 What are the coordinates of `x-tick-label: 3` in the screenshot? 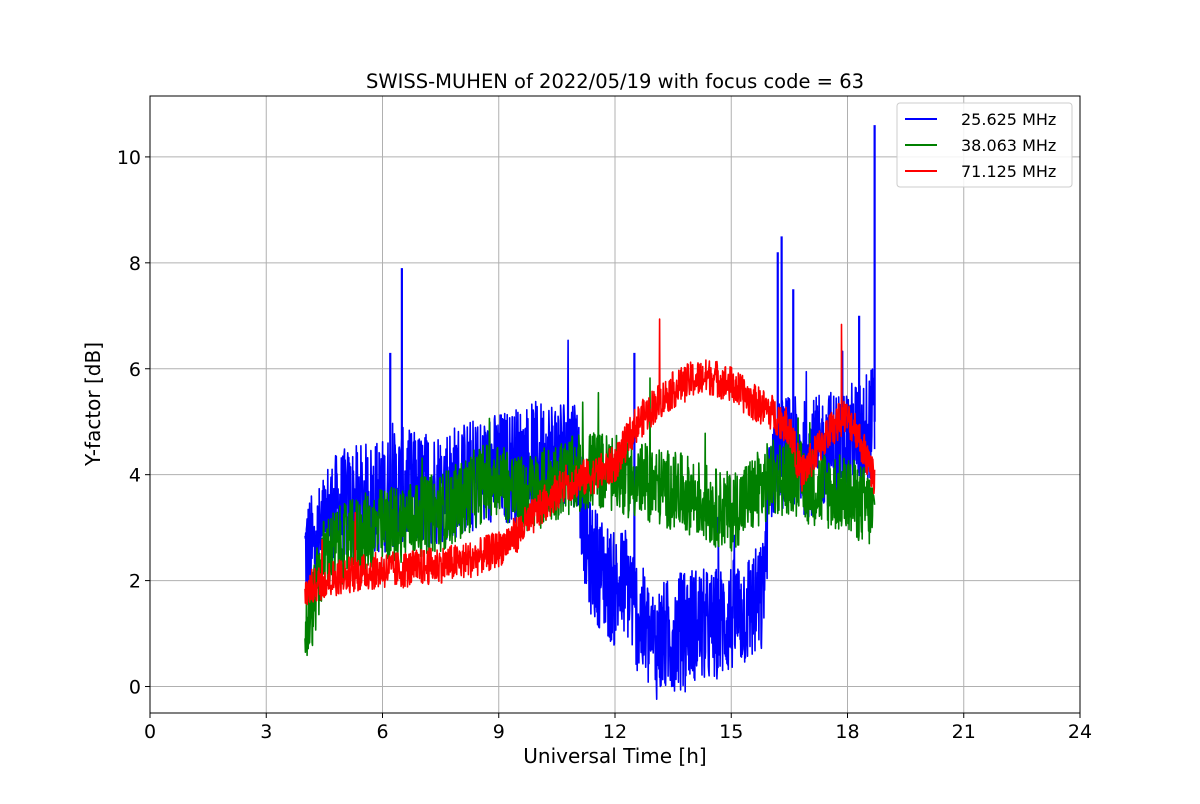 It's located at (266, 732).